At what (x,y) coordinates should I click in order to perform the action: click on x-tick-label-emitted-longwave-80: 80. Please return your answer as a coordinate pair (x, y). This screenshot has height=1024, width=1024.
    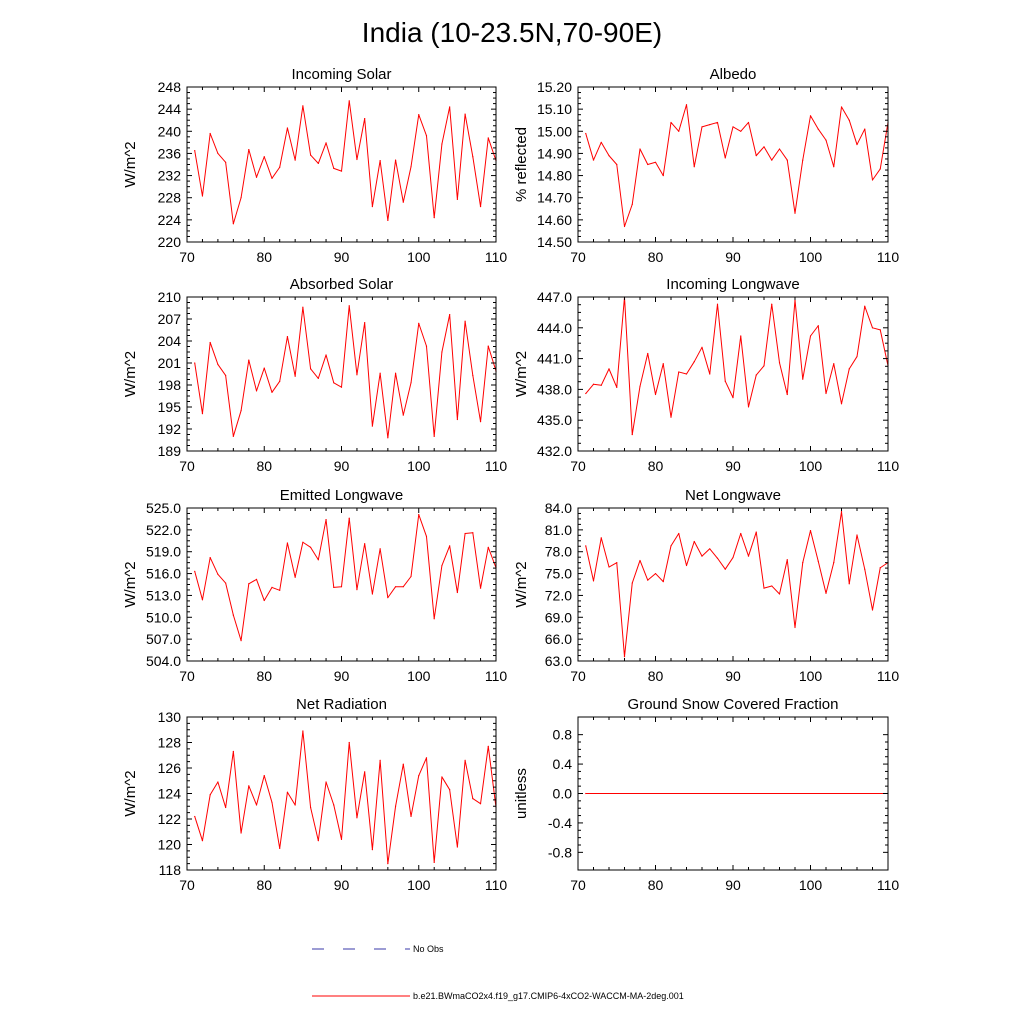
    Looking at the image, I should click on (264, 676).